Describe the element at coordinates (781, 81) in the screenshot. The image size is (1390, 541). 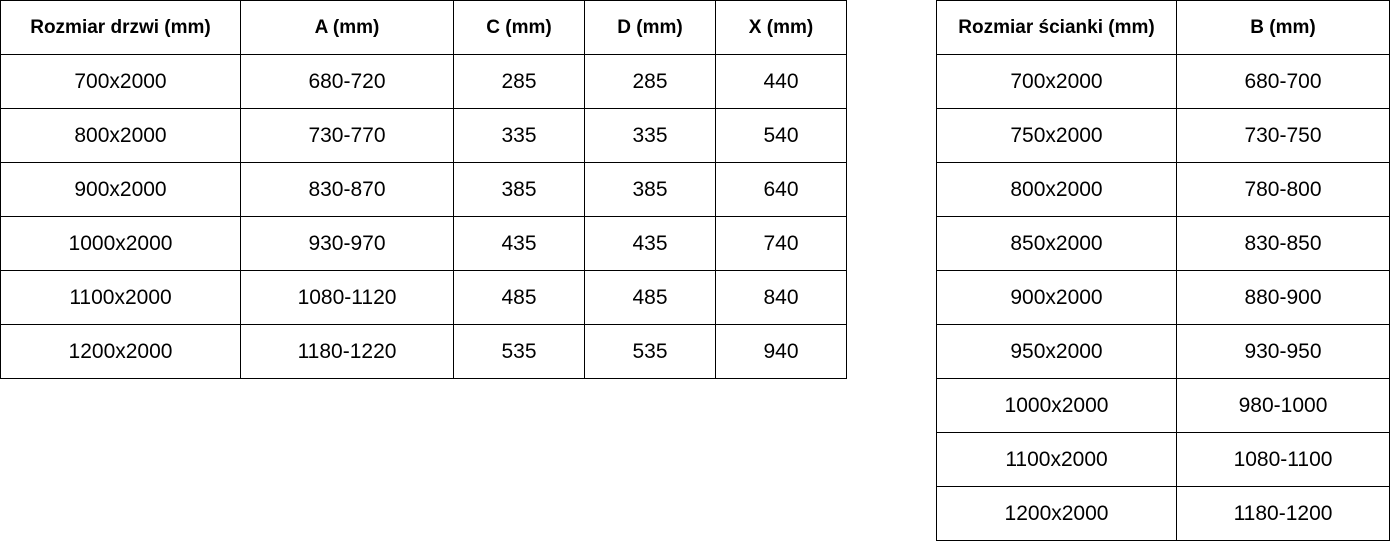
I see `table-cell: 440` at that location.